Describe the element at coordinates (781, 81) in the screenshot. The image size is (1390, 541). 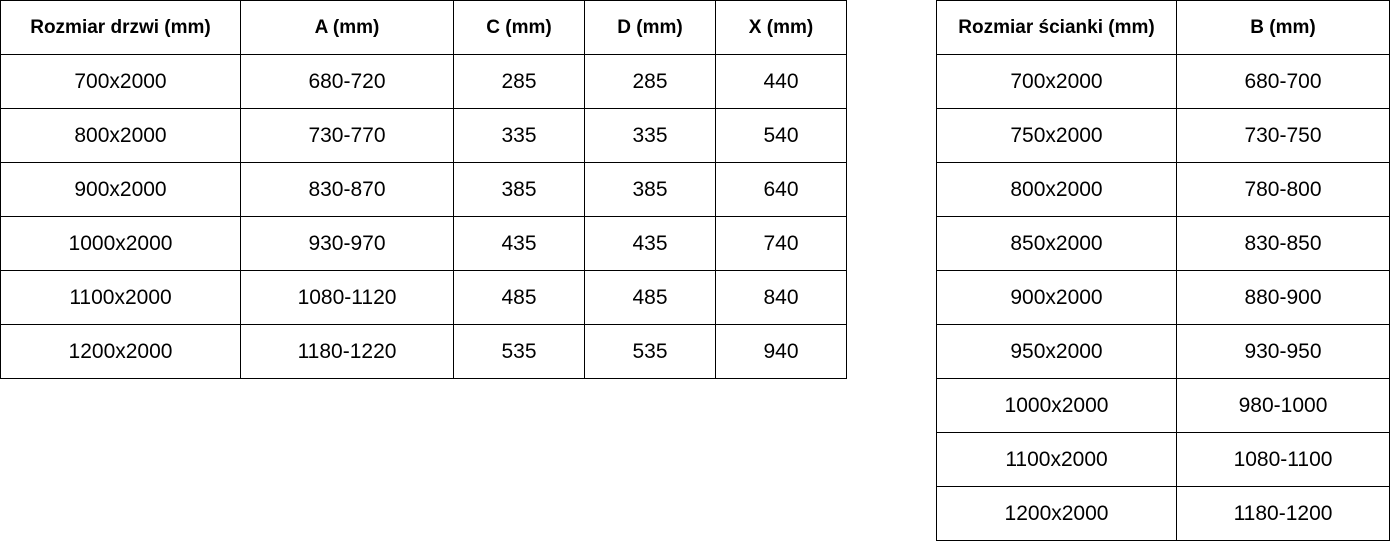
I see `table-cell: 440` at that location.